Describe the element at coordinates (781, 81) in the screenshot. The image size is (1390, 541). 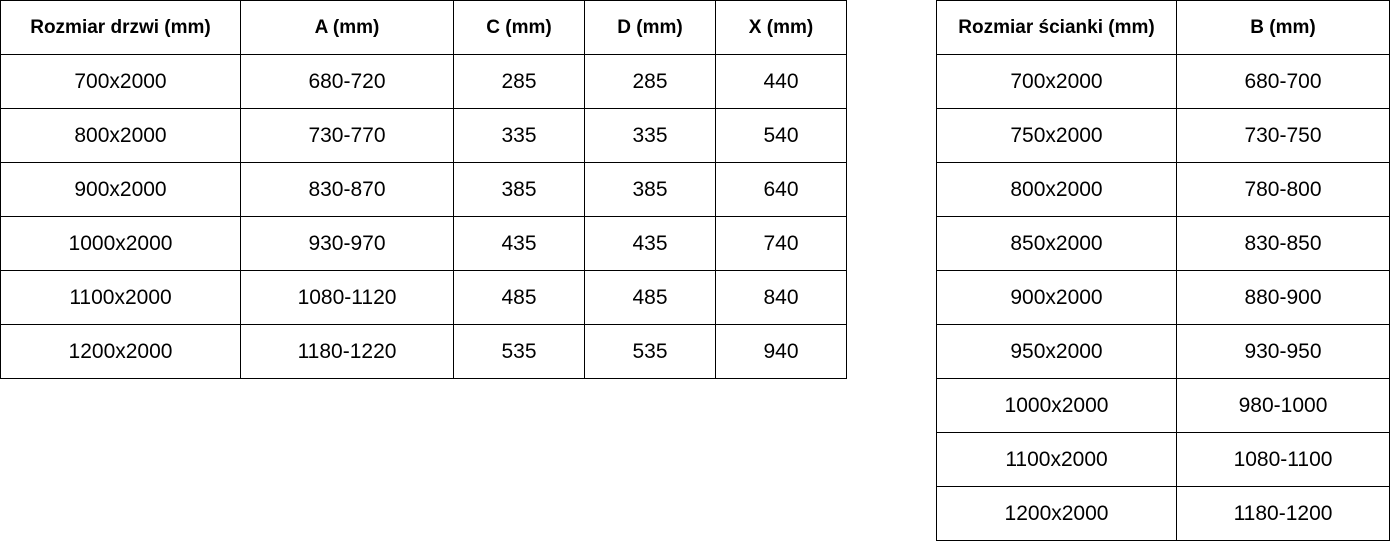
I see `table-cell: 440` at that location.